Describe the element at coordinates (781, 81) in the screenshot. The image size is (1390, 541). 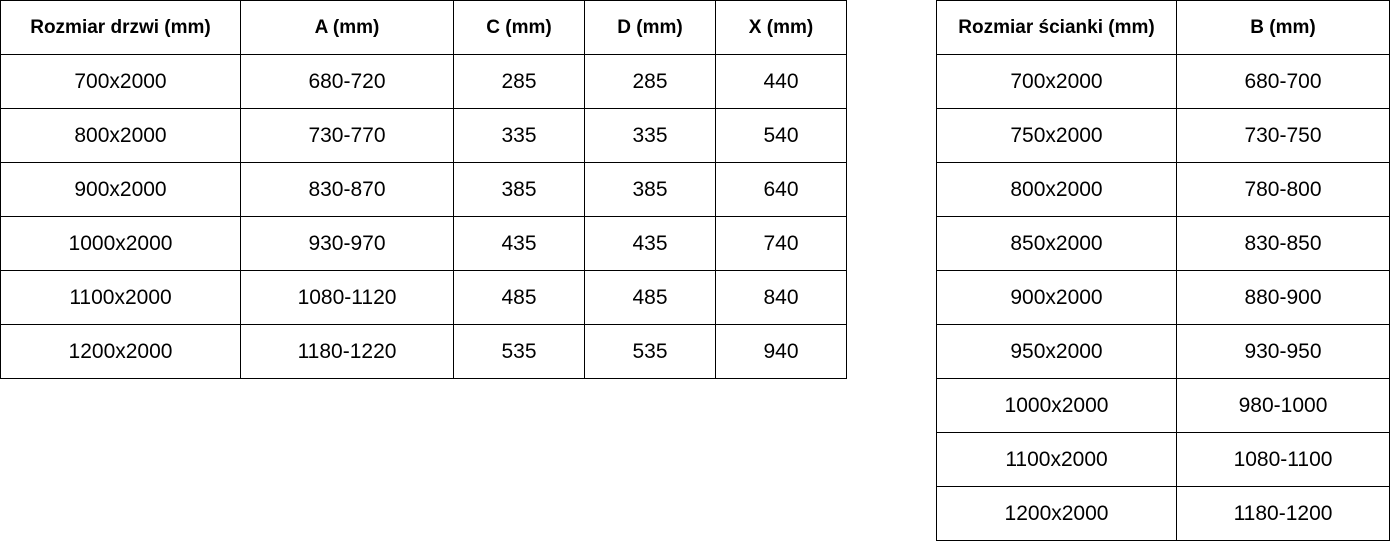
I see `table-cell: 440` at that location.